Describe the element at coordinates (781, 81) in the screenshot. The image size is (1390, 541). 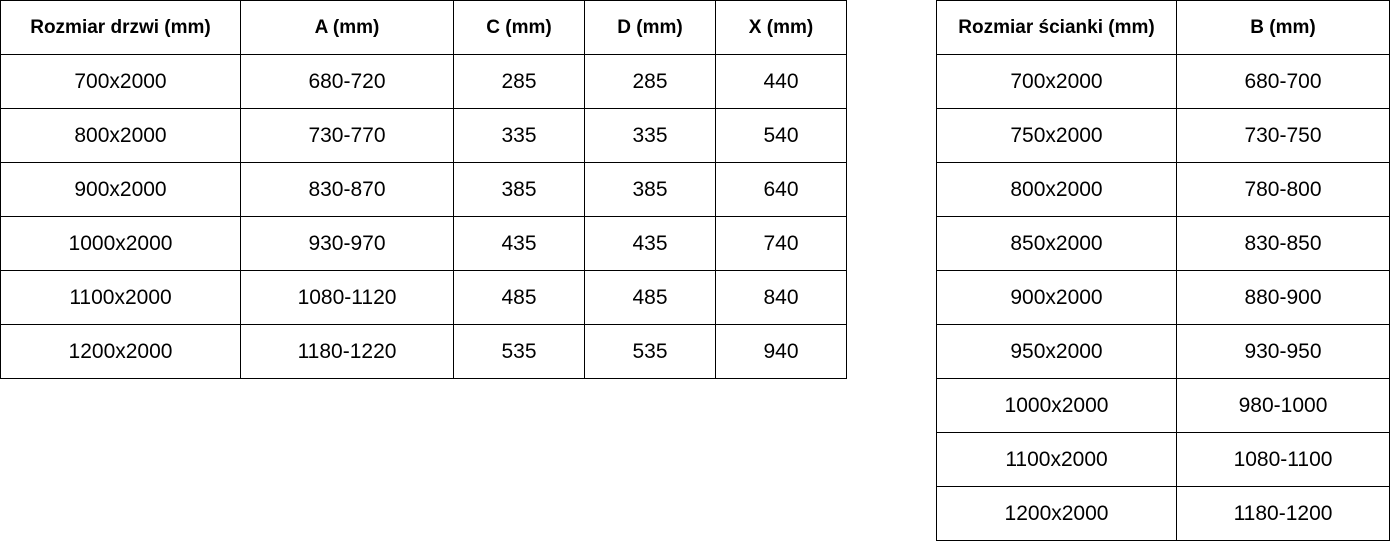
I see `table-cell: 440` at that location.